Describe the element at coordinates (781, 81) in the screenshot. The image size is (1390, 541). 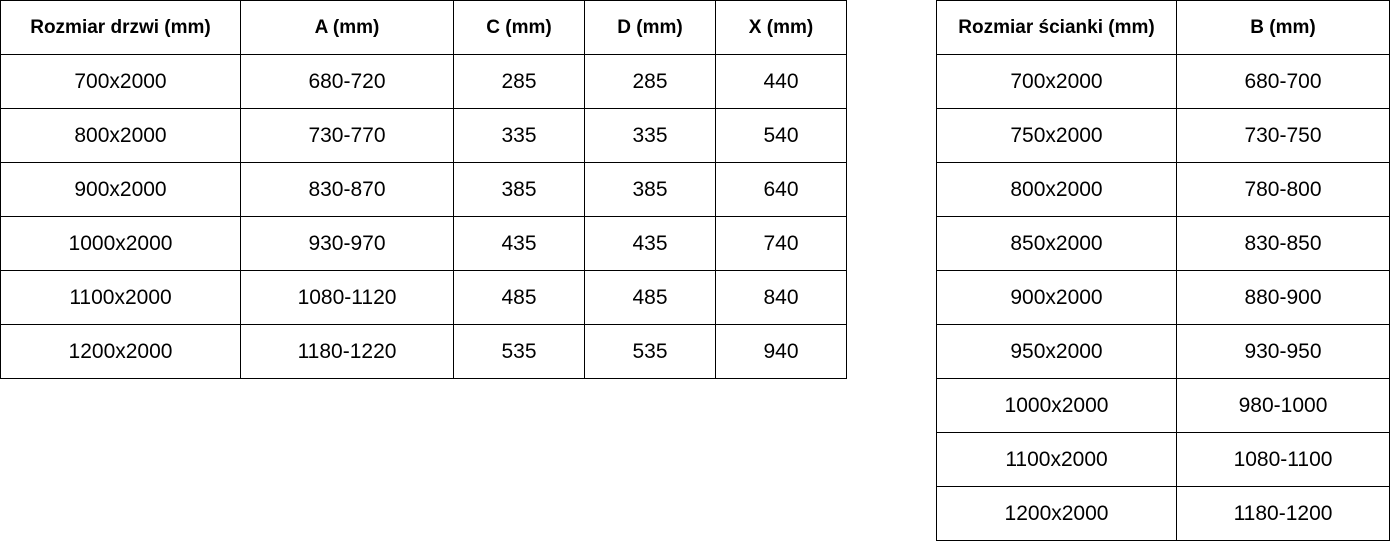
I see `table-cell: 440` at that location.